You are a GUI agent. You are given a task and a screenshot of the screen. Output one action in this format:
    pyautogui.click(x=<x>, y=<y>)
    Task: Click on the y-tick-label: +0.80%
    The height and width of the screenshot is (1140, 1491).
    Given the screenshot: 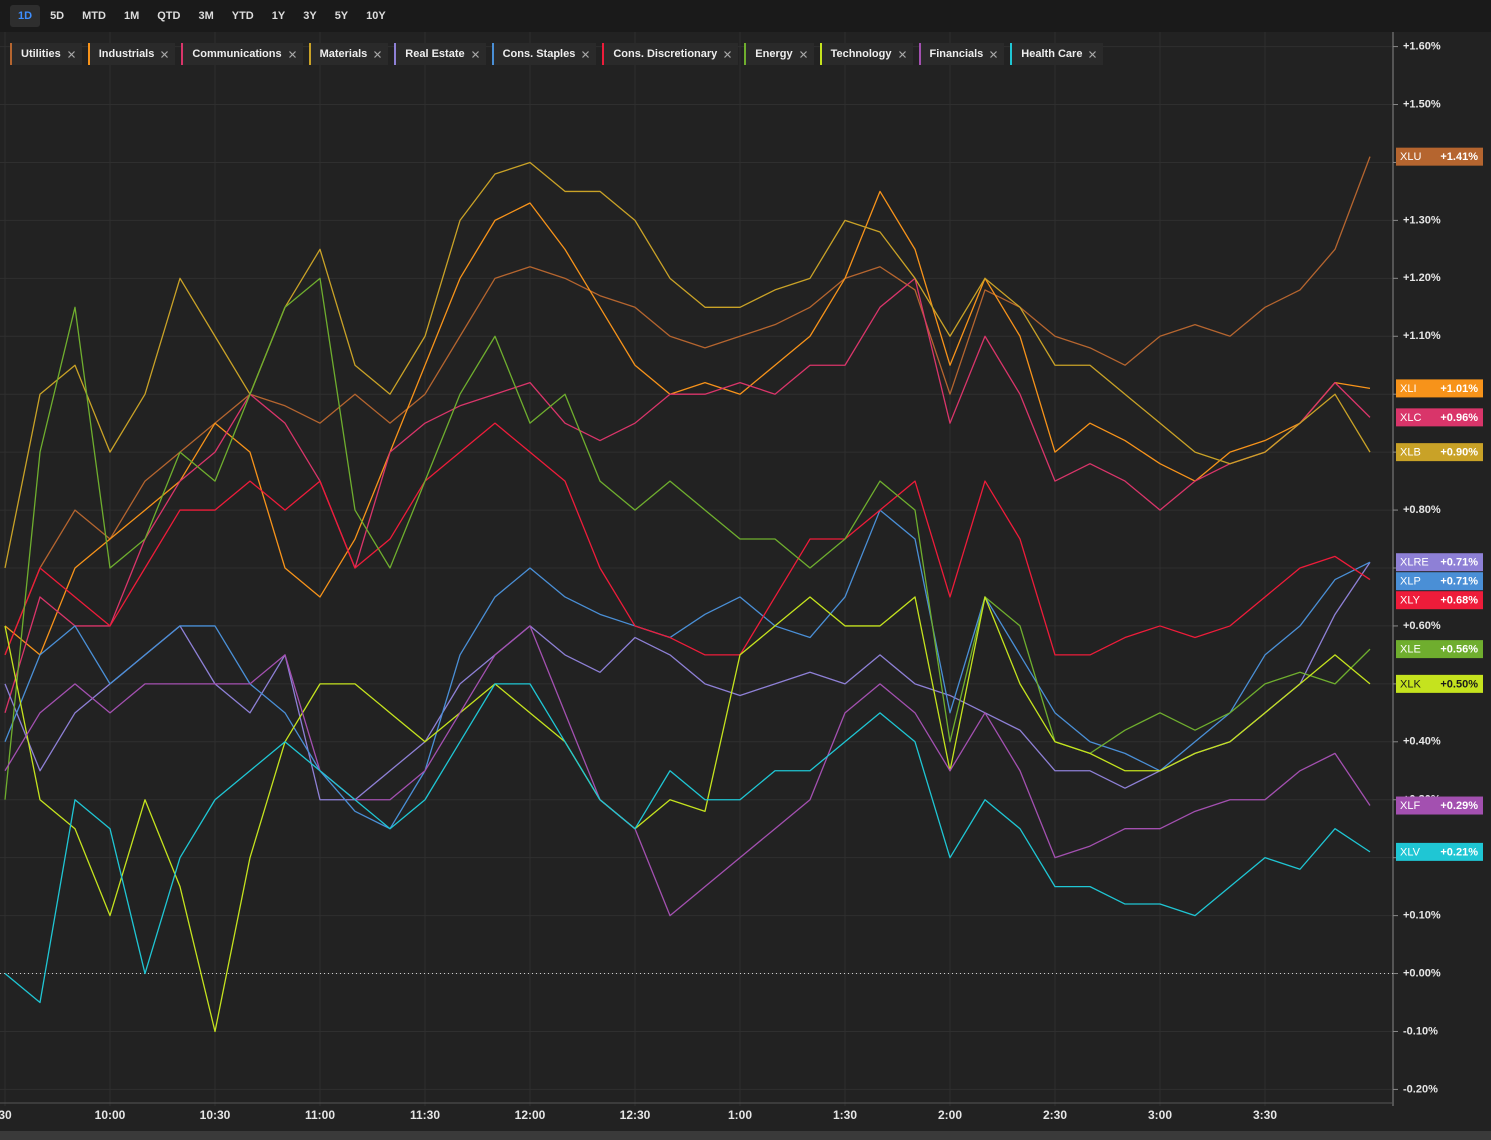 What is the action you would take?
    pyautogui.click(x=1422, y=510)
    